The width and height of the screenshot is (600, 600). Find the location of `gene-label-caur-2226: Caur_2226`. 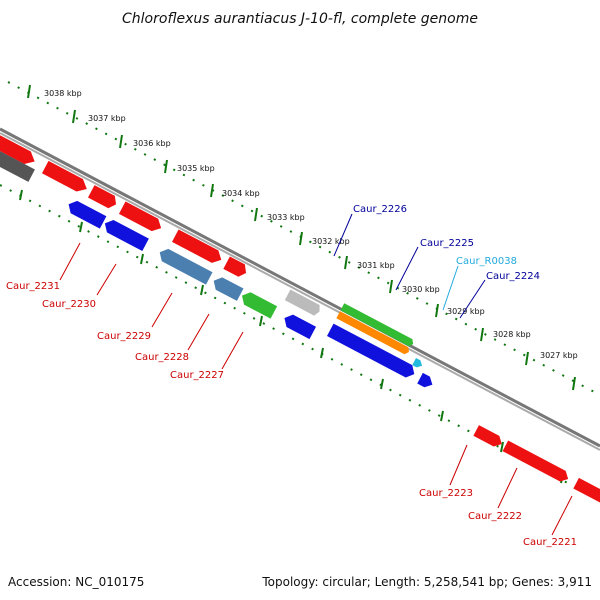

gene-label-caur-2226: Caur_2226 is located at coordinates (380, 209).